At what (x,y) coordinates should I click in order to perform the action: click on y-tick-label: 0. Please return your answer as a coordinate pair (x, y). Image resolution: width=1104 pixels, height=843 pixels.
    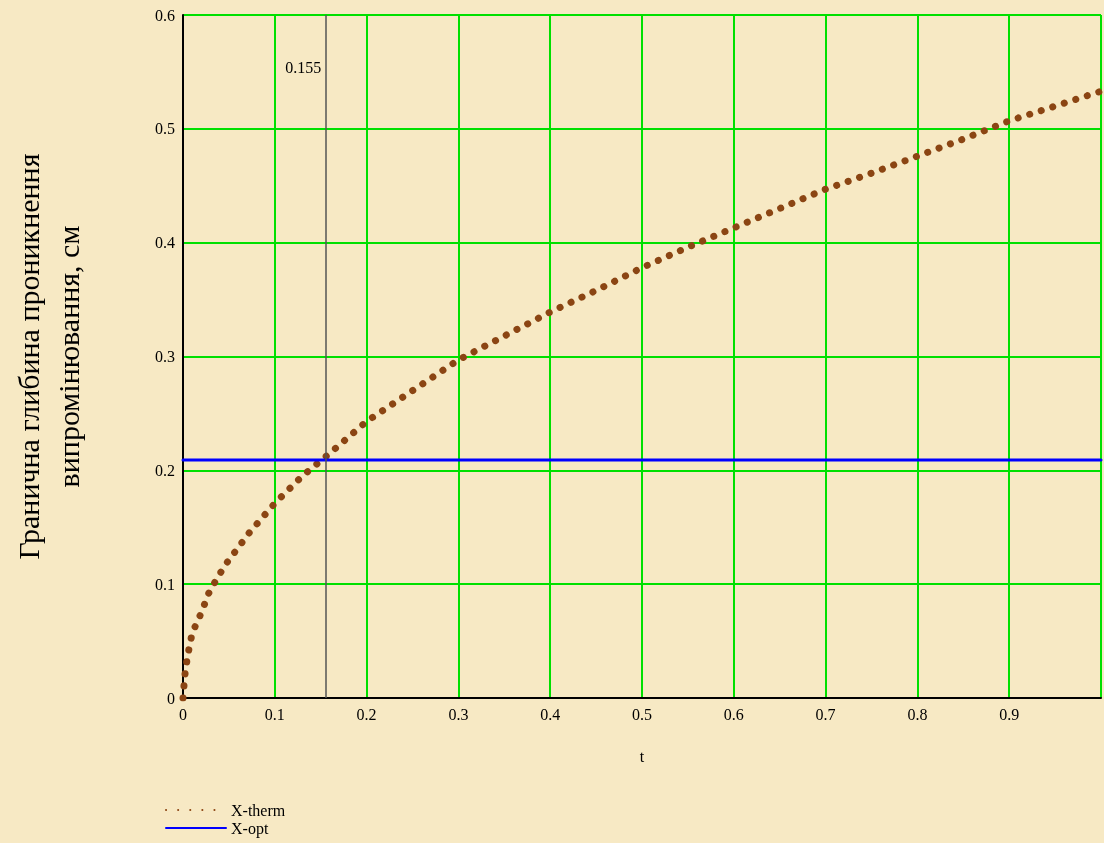
    Looking at the image, I should click on (171, 698).